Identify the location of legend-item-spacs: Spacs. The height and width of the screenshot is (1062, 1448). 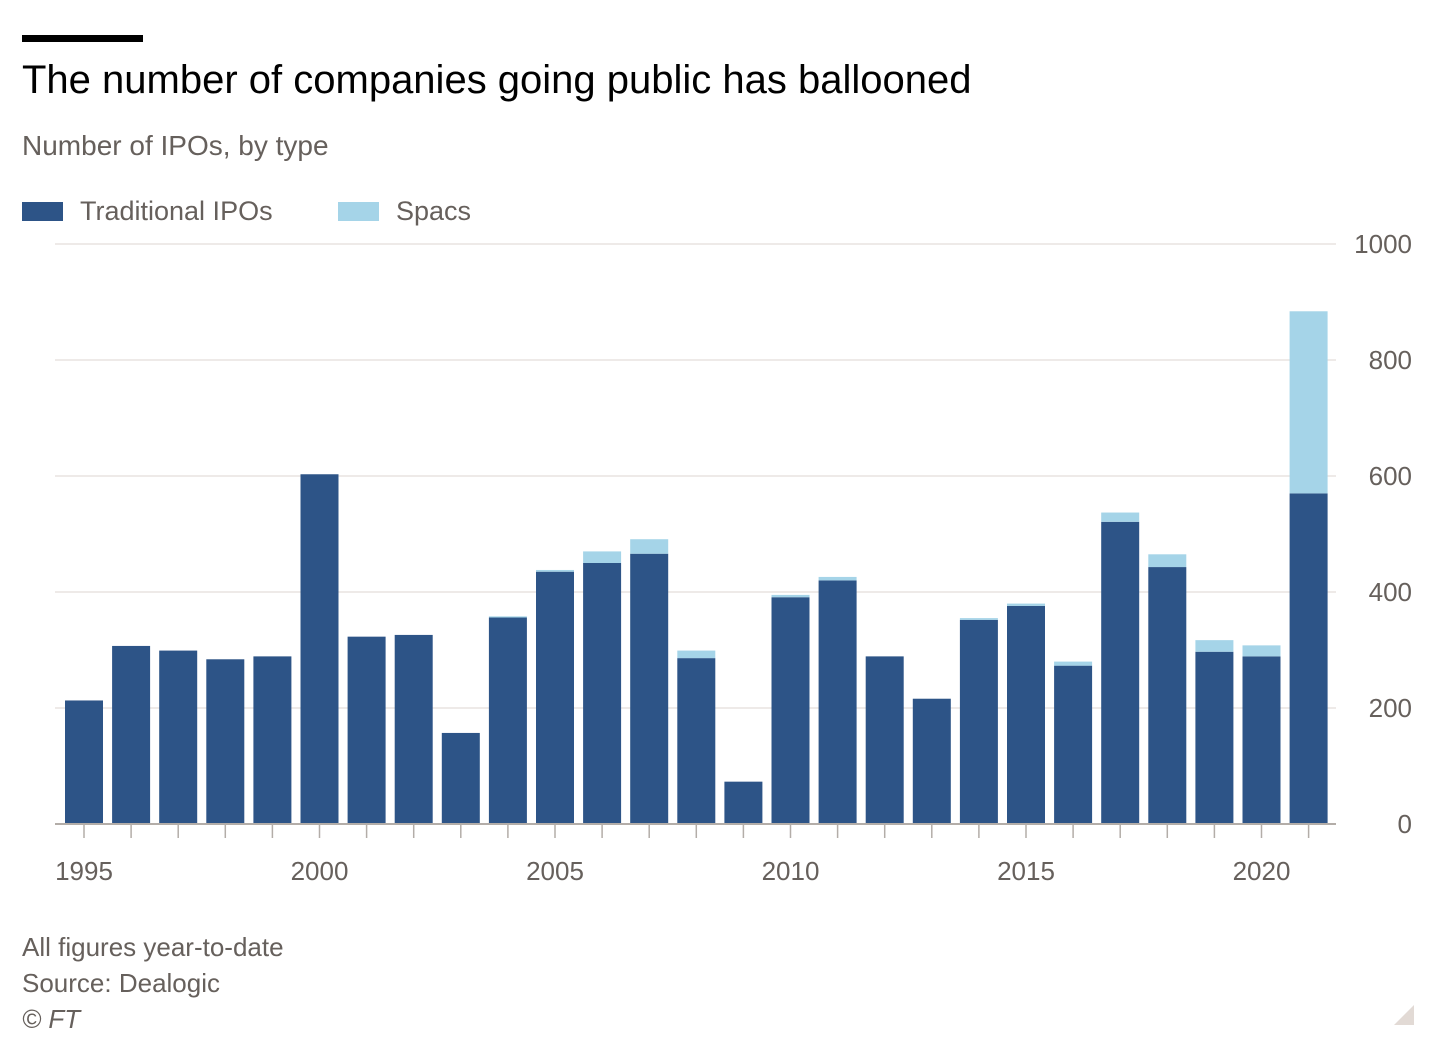
(404, 211).